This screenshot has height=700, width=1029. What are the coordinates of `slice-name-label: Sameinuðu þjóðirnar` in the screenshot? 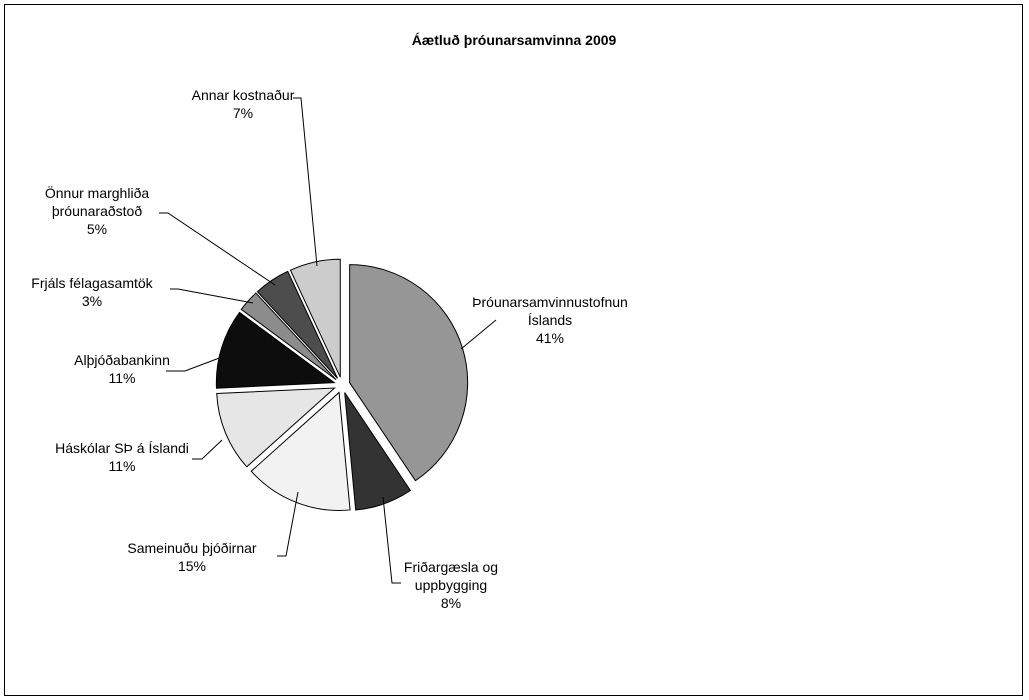 It's located at (192, 548).